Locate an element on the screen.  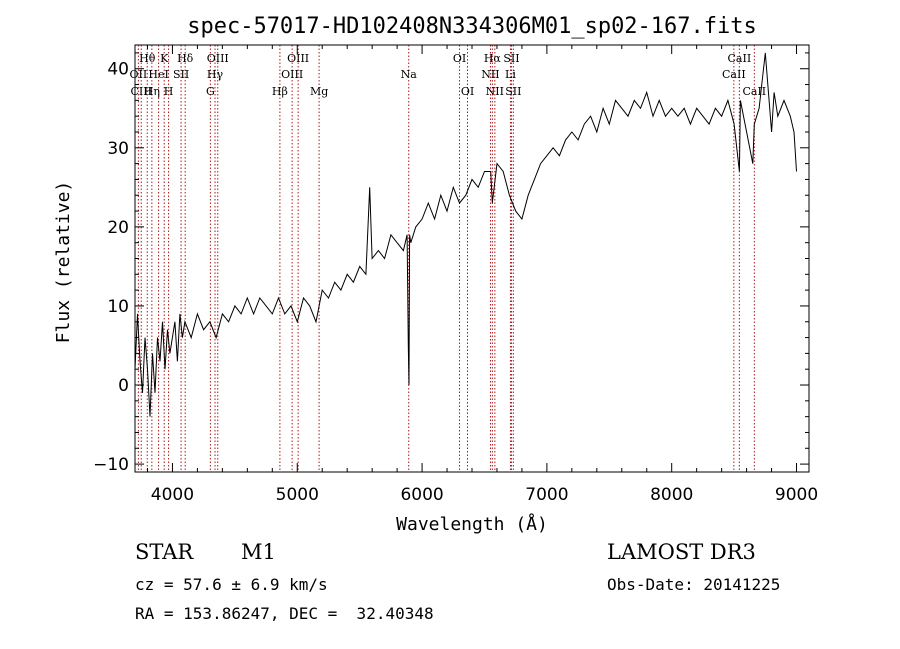
spectral-line-label: CIII is located at coordinates (141, 91).